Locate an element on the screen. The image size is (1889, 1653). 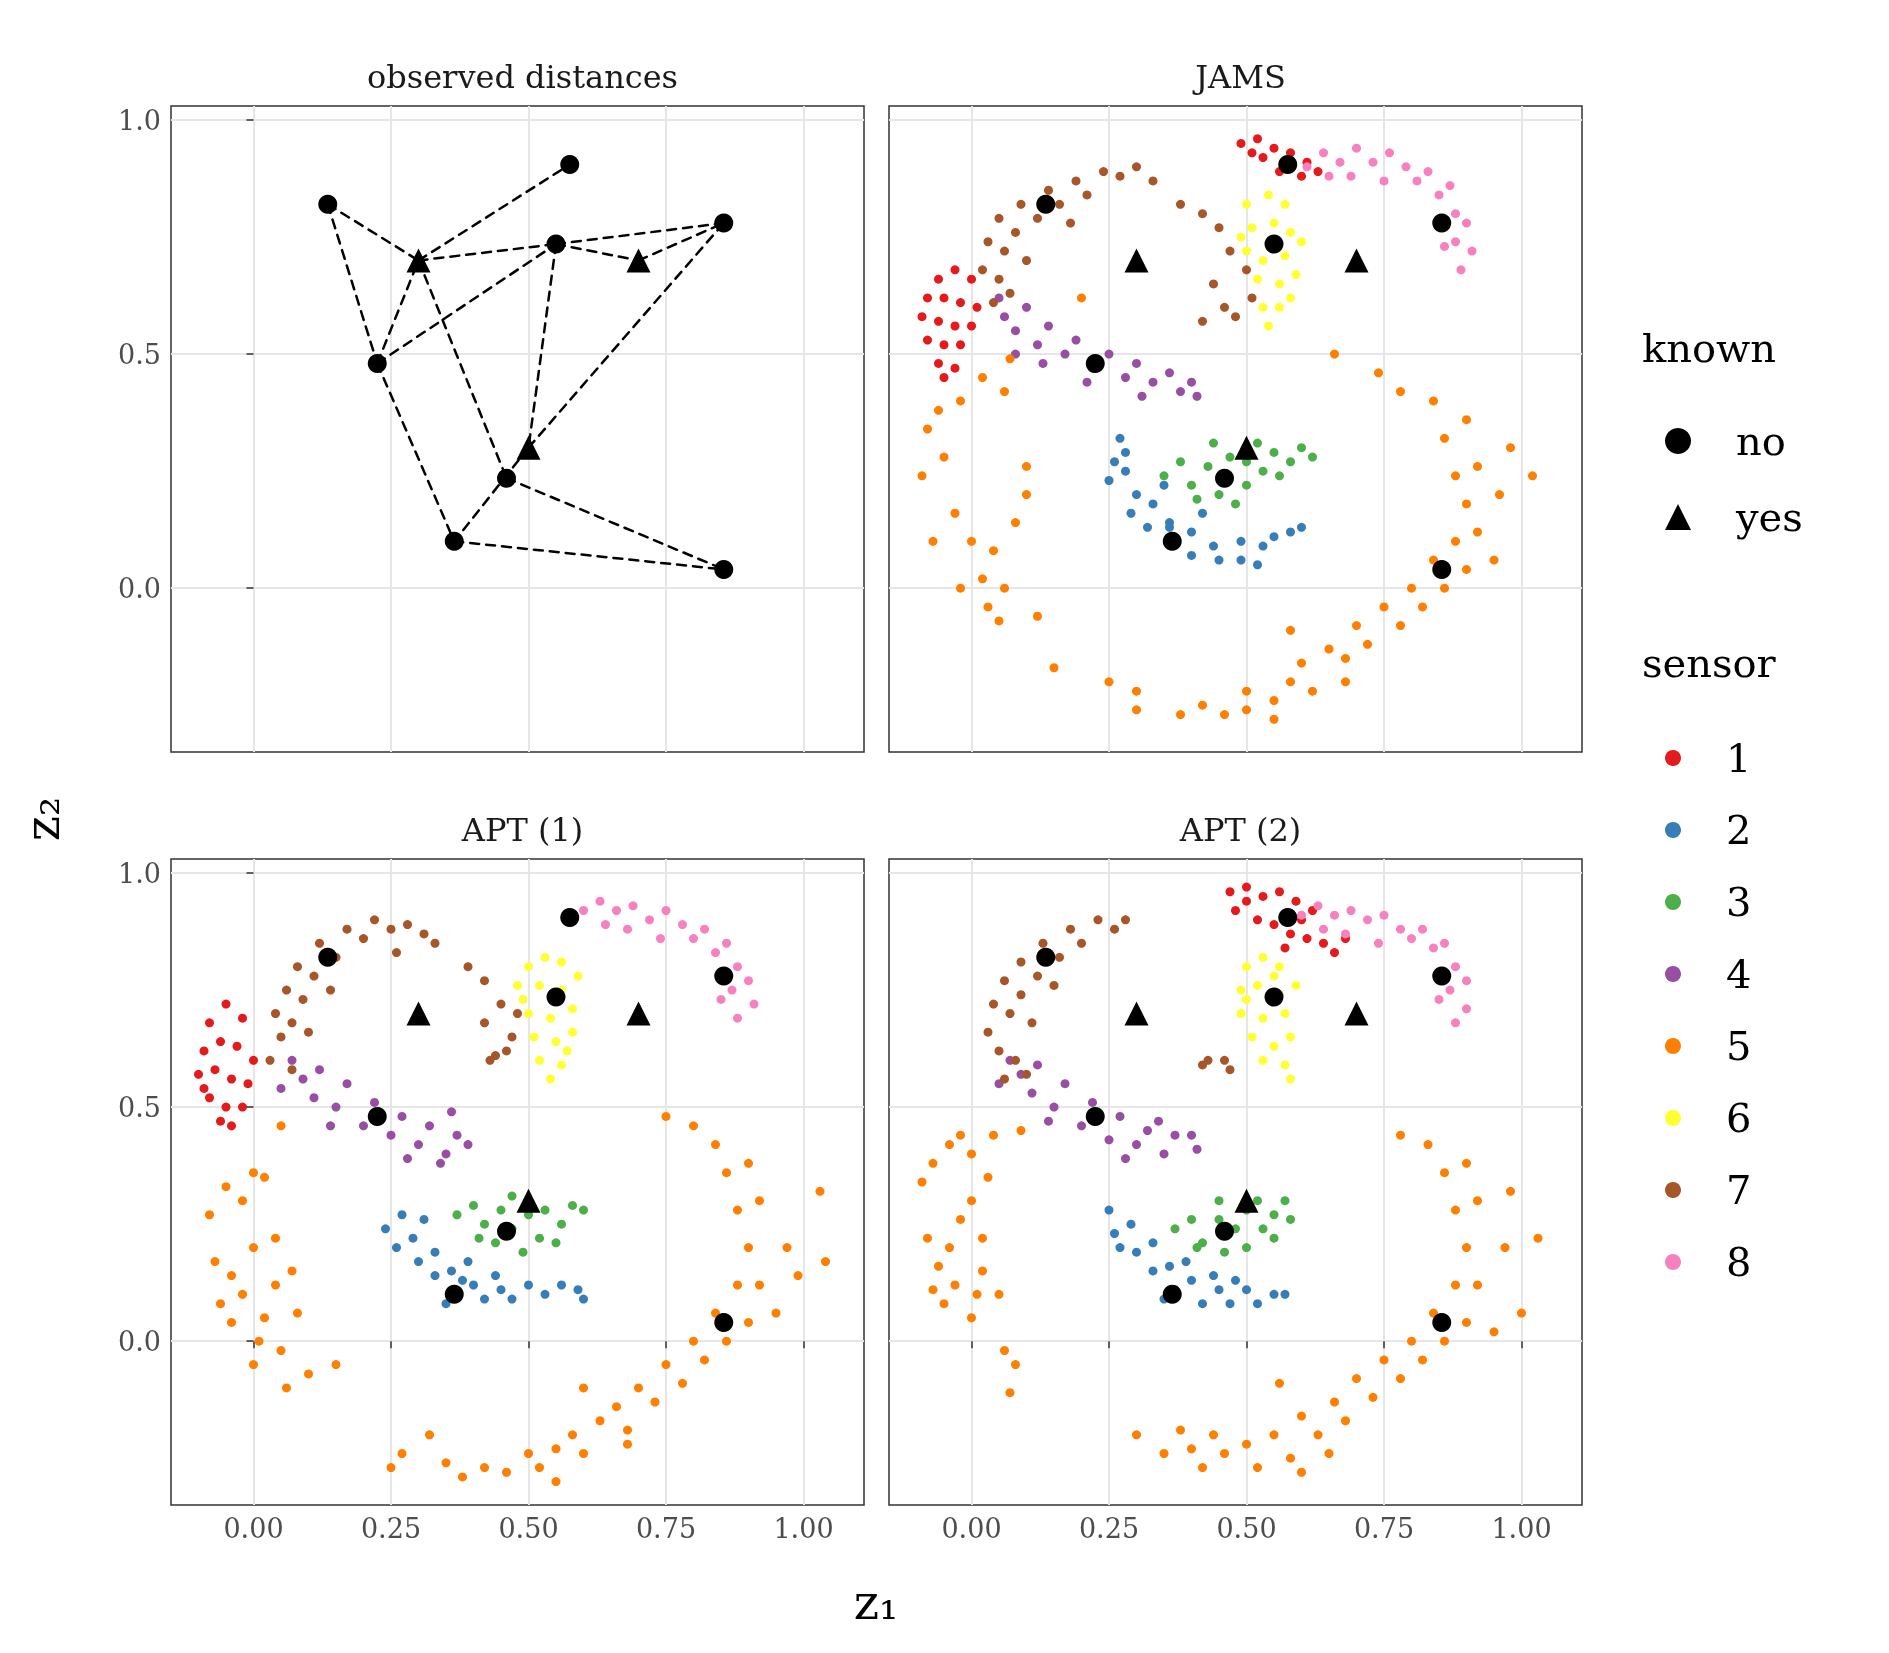
legend-label: 3 is located at coordinates (1739, 902).